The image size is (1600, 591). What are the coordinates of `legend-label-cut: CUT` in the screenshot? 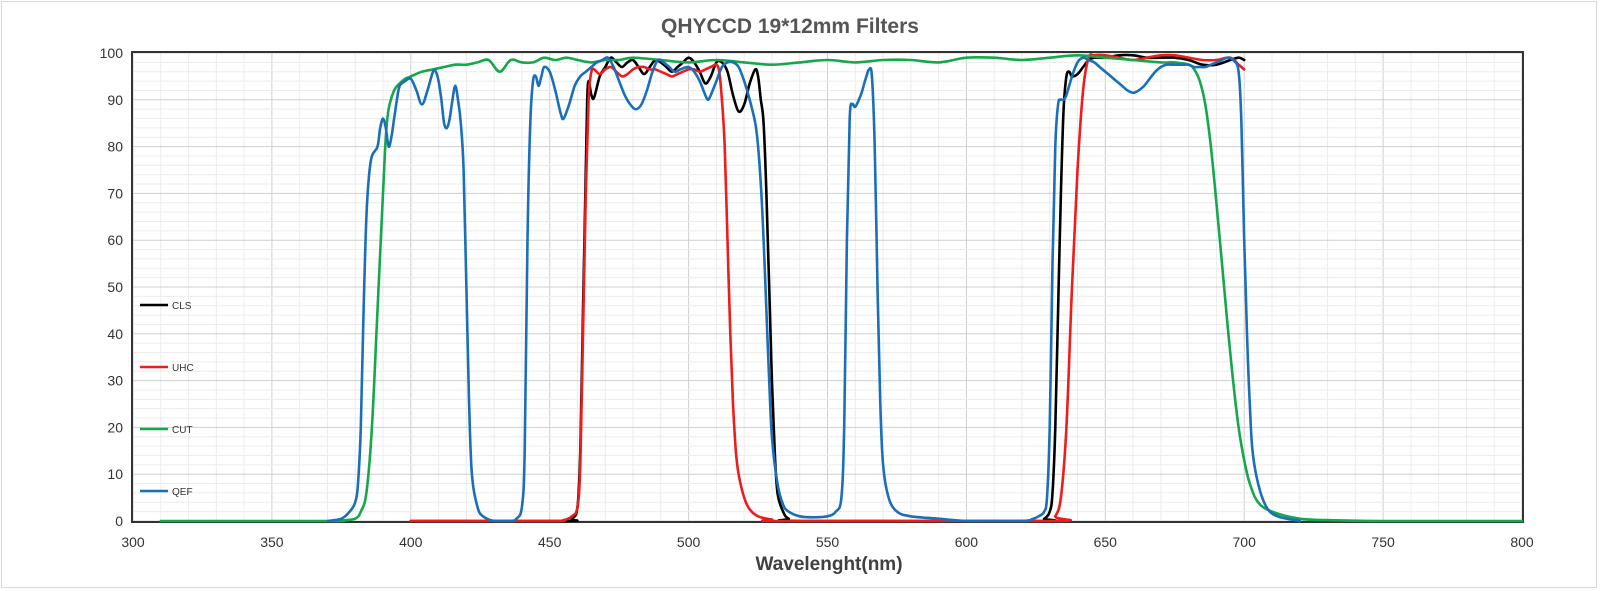 It's located at (182, 430).